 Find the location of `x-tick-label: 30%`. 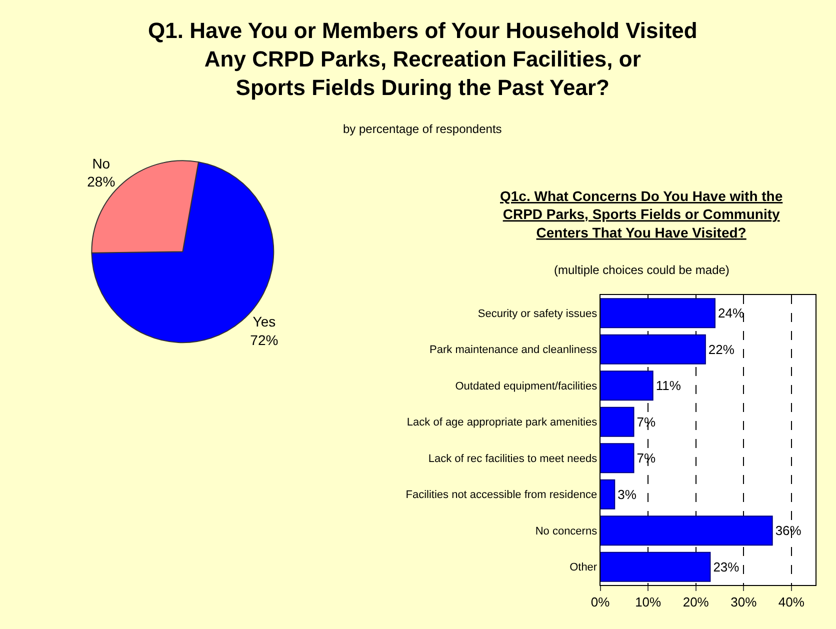

x-tick-label: 30% is located at coordinates (744, 602).